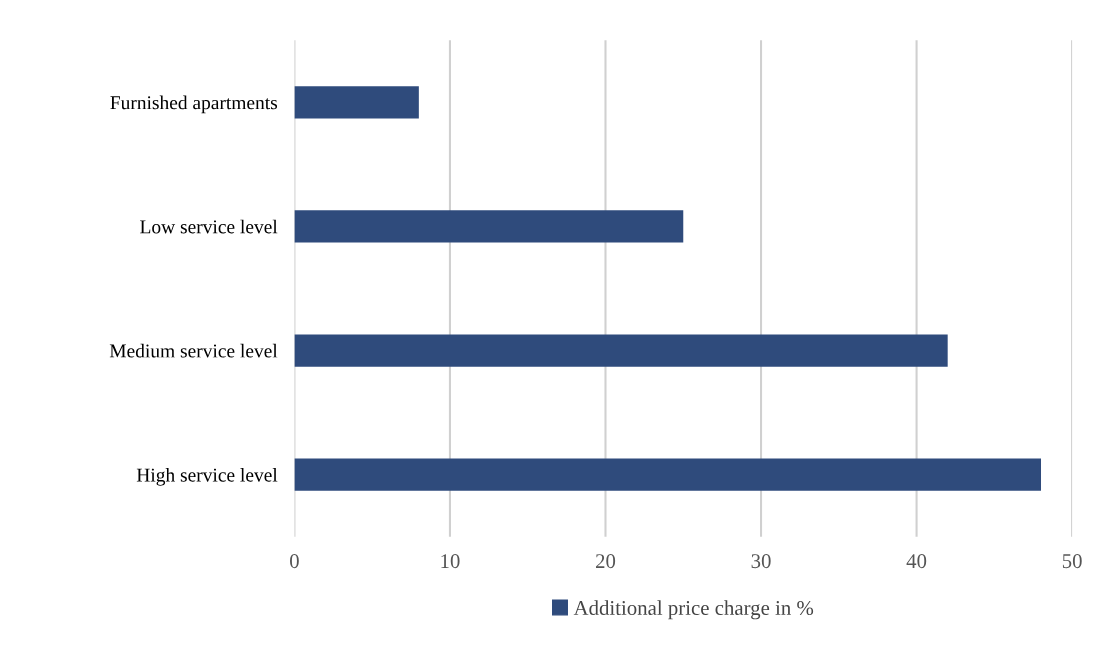  What do you see at coordinates (450, 561) in the screenshot?
I see `x-tick-label: 10` at bounding box center [450, 561].